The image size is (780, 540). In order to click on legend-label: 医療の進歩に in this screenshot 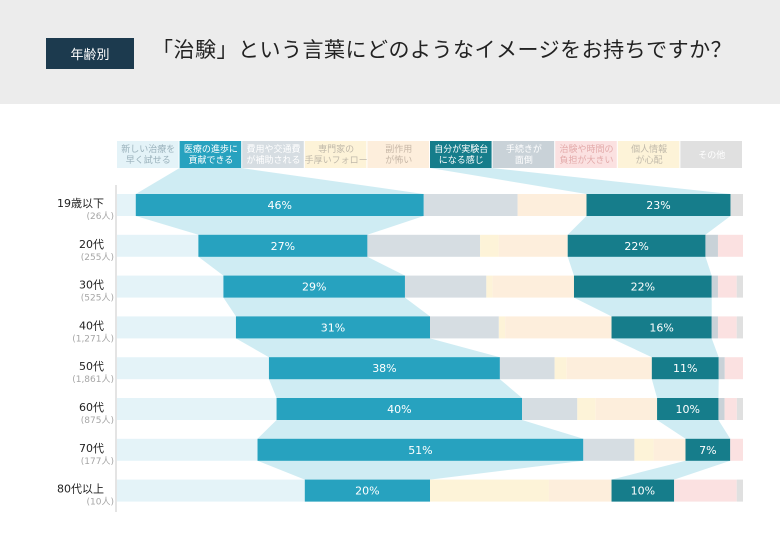, I will do `click(211, 149)`.